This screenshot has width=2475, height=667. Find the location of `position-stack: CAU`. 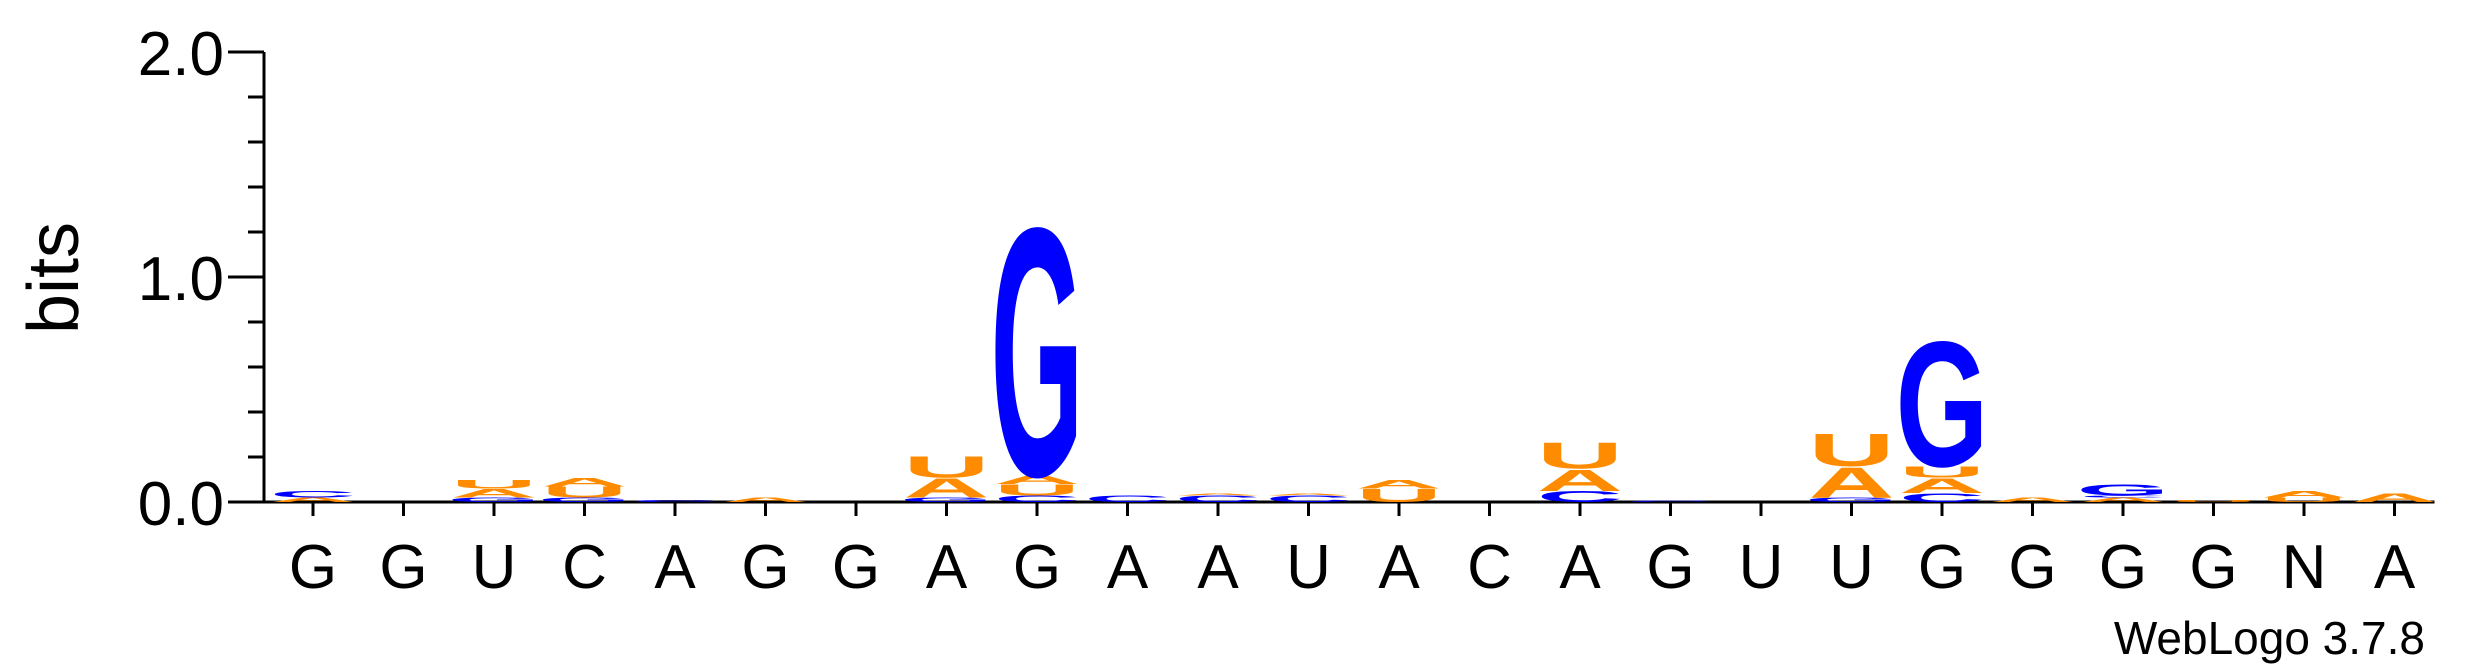

position-stack: CAU is located at coordinates (1580, 470).